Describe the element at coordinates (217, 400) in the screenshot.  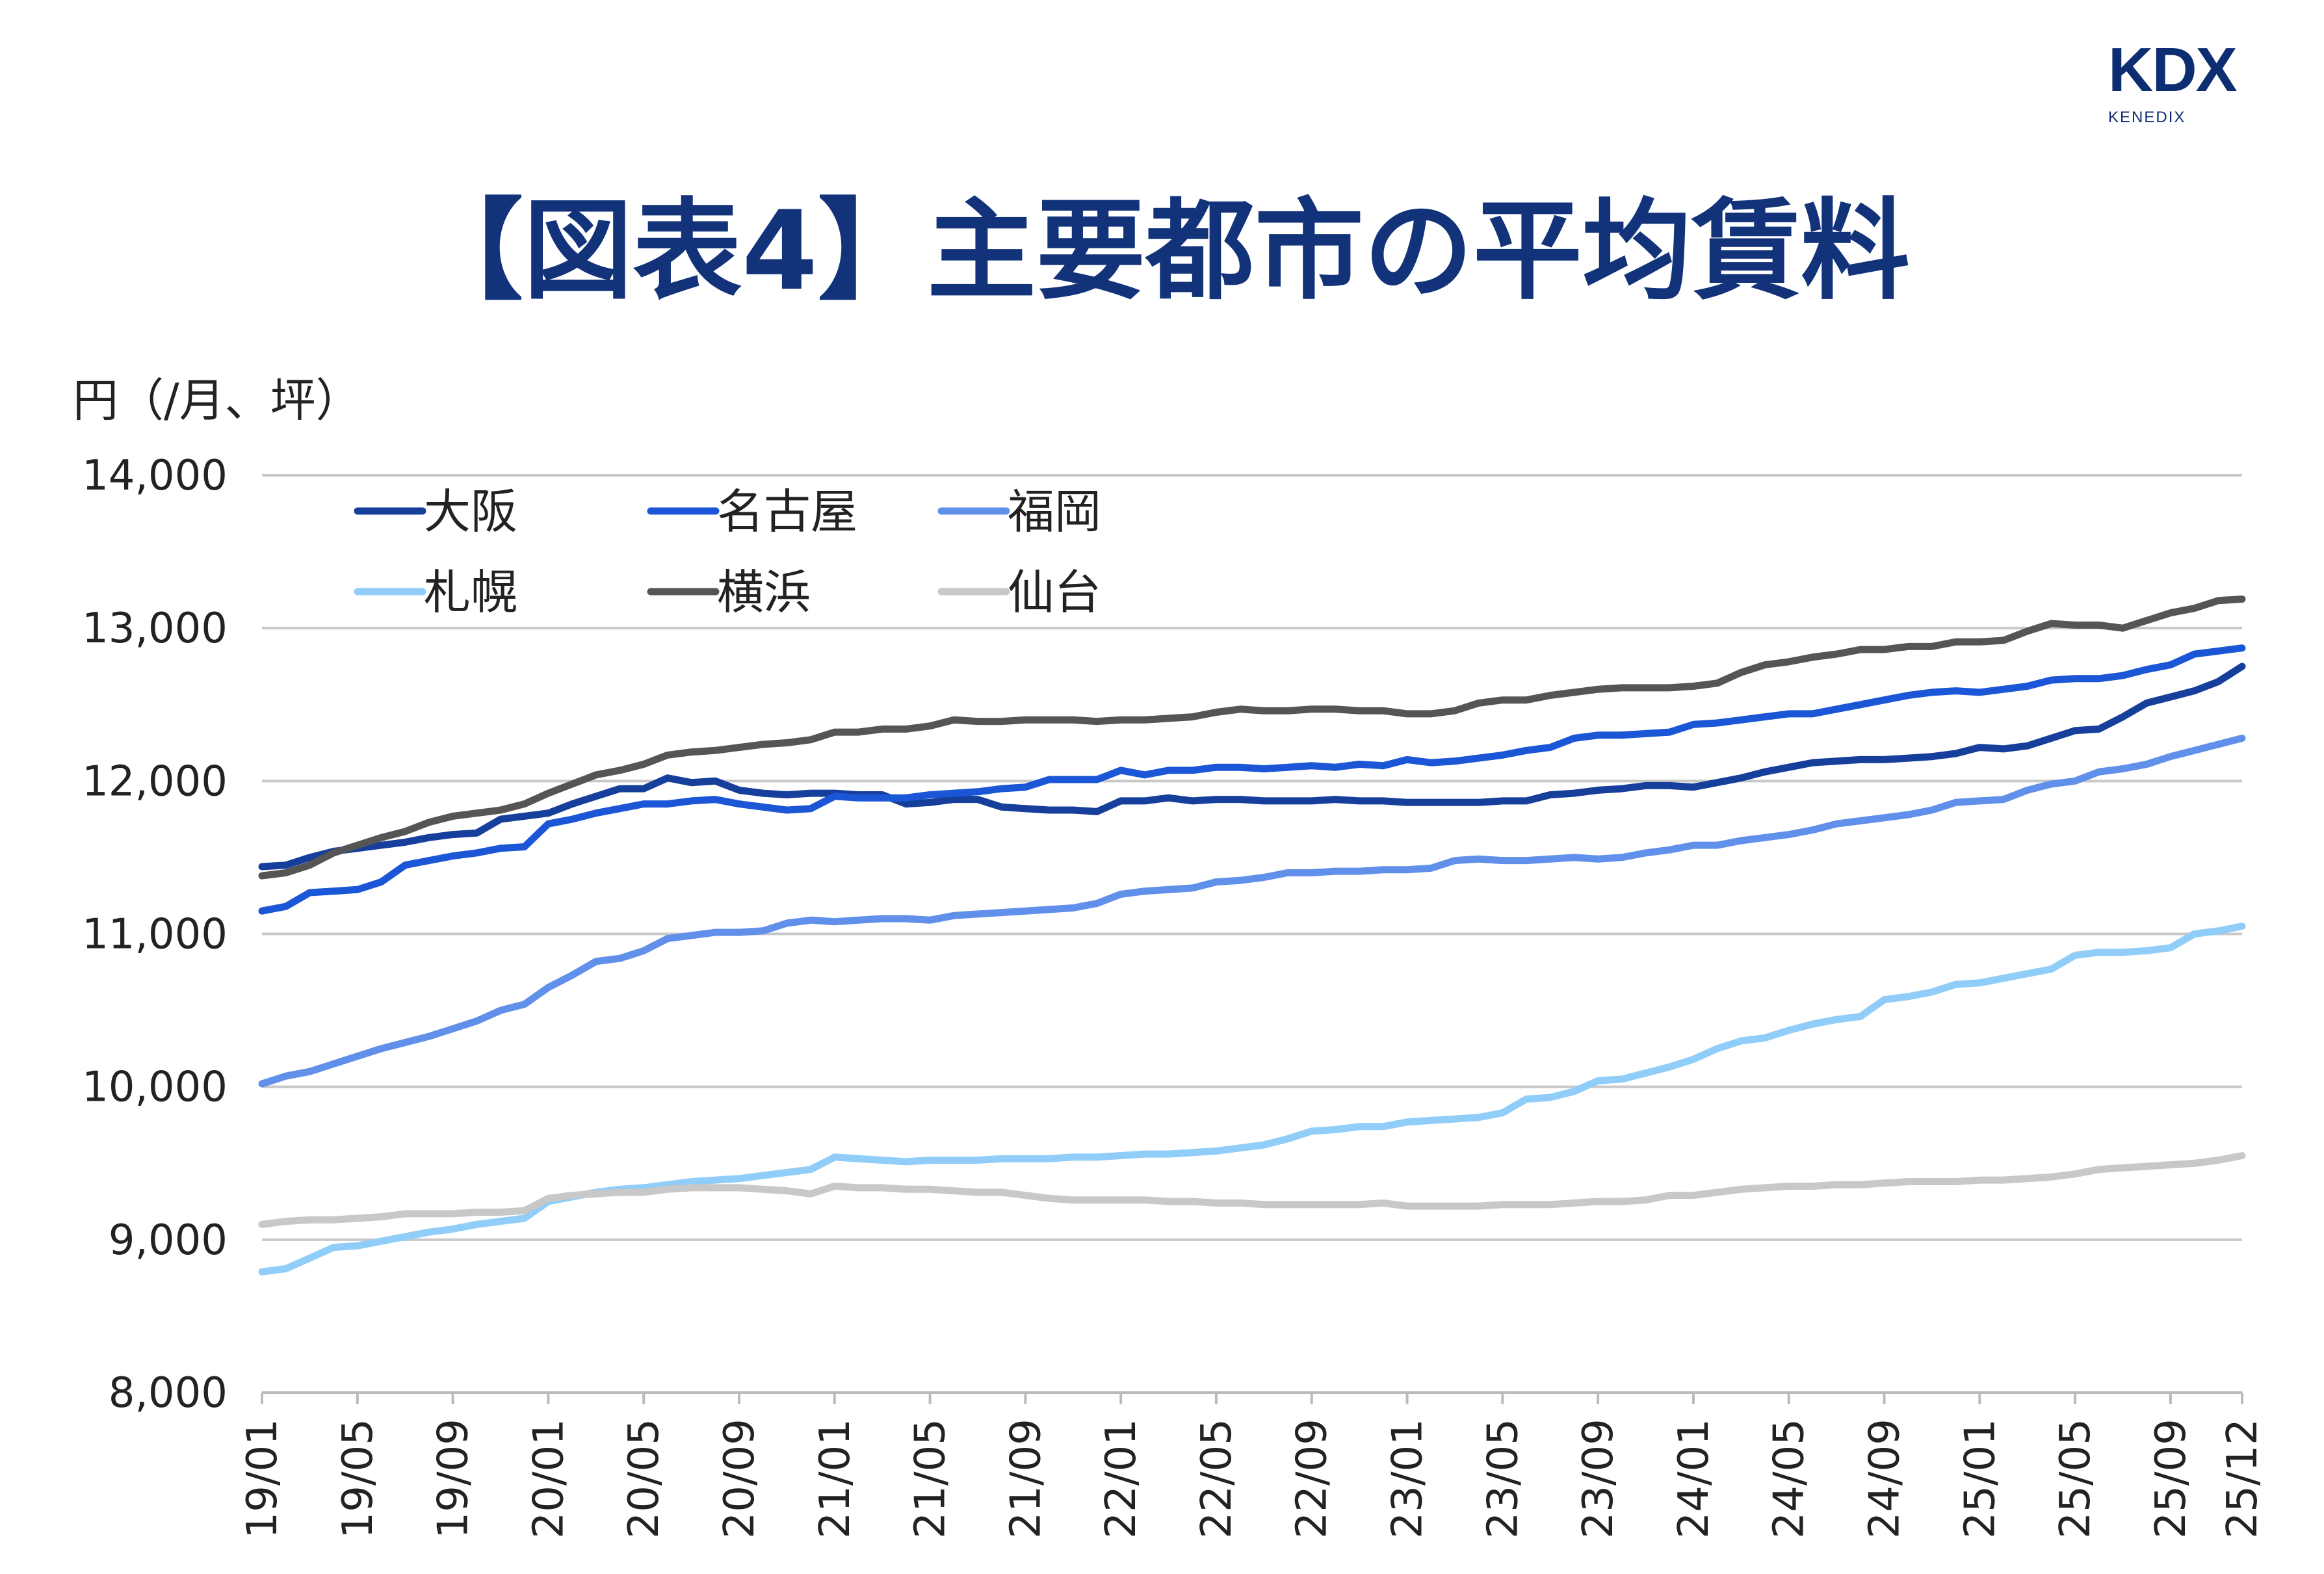
I see `y-axis-label: 円（/月、坪）` at that location.